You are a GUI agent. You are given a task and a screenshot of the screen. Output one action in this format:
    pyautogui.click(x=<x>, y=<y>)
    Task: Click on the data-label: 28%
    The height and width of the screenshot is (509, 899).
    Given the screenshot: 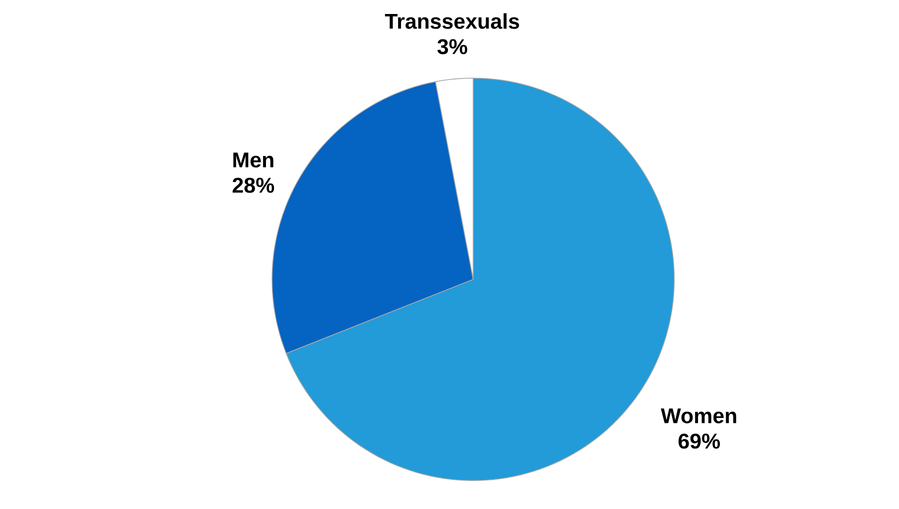 What is the action you would take?
    pyautogui.click(x=253, y=185)
    